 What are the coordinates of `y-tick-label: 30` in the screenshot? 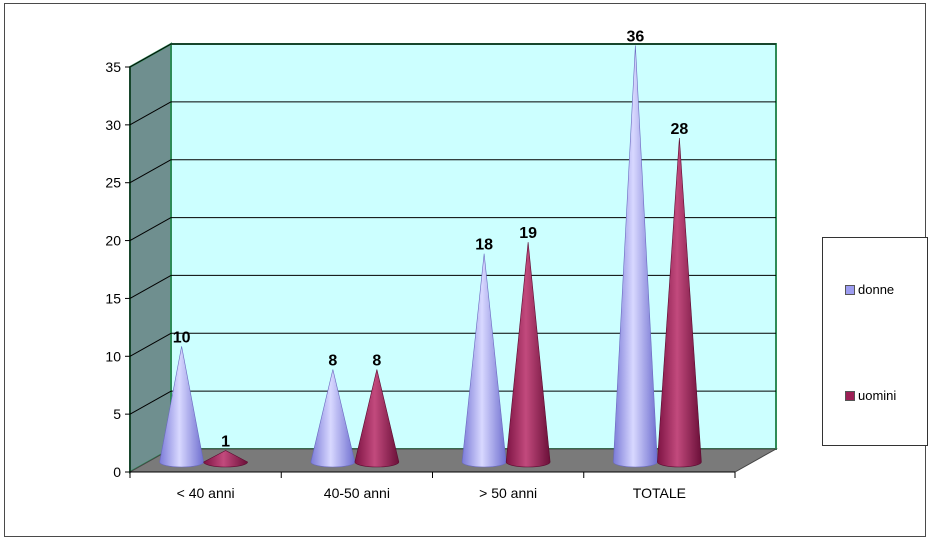 It's located at (113, 125).